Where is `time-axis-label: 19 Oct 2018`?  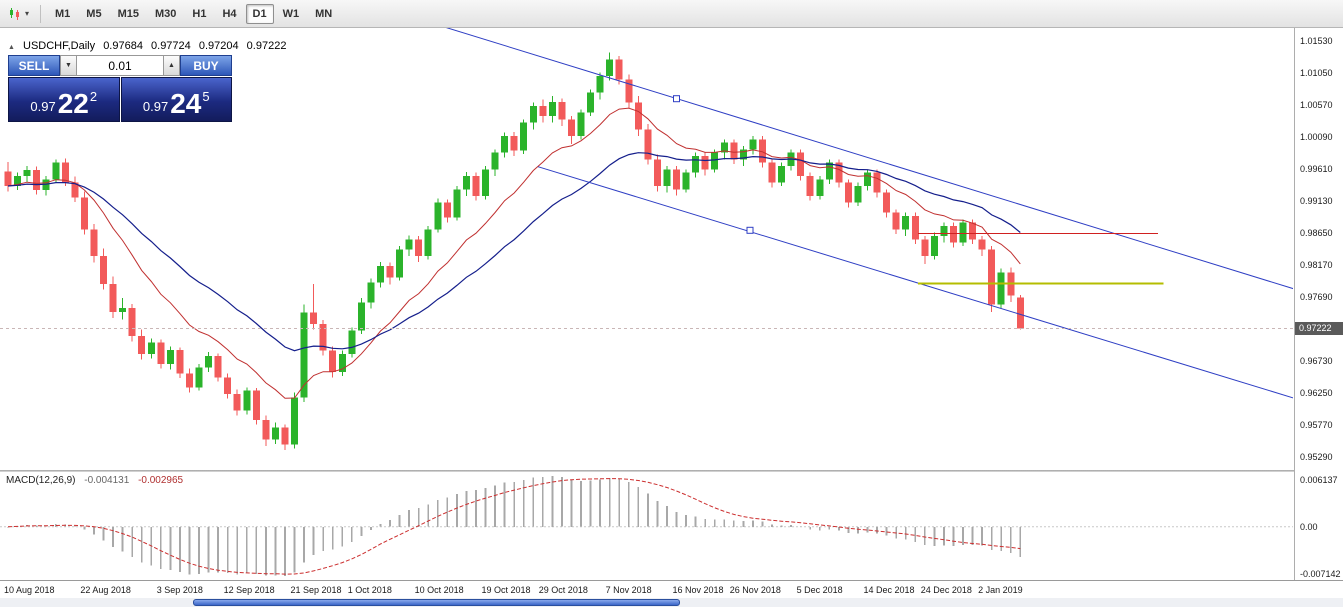
time-axis-label: 19 Oct 2018 is located at coordinates (506, 590).